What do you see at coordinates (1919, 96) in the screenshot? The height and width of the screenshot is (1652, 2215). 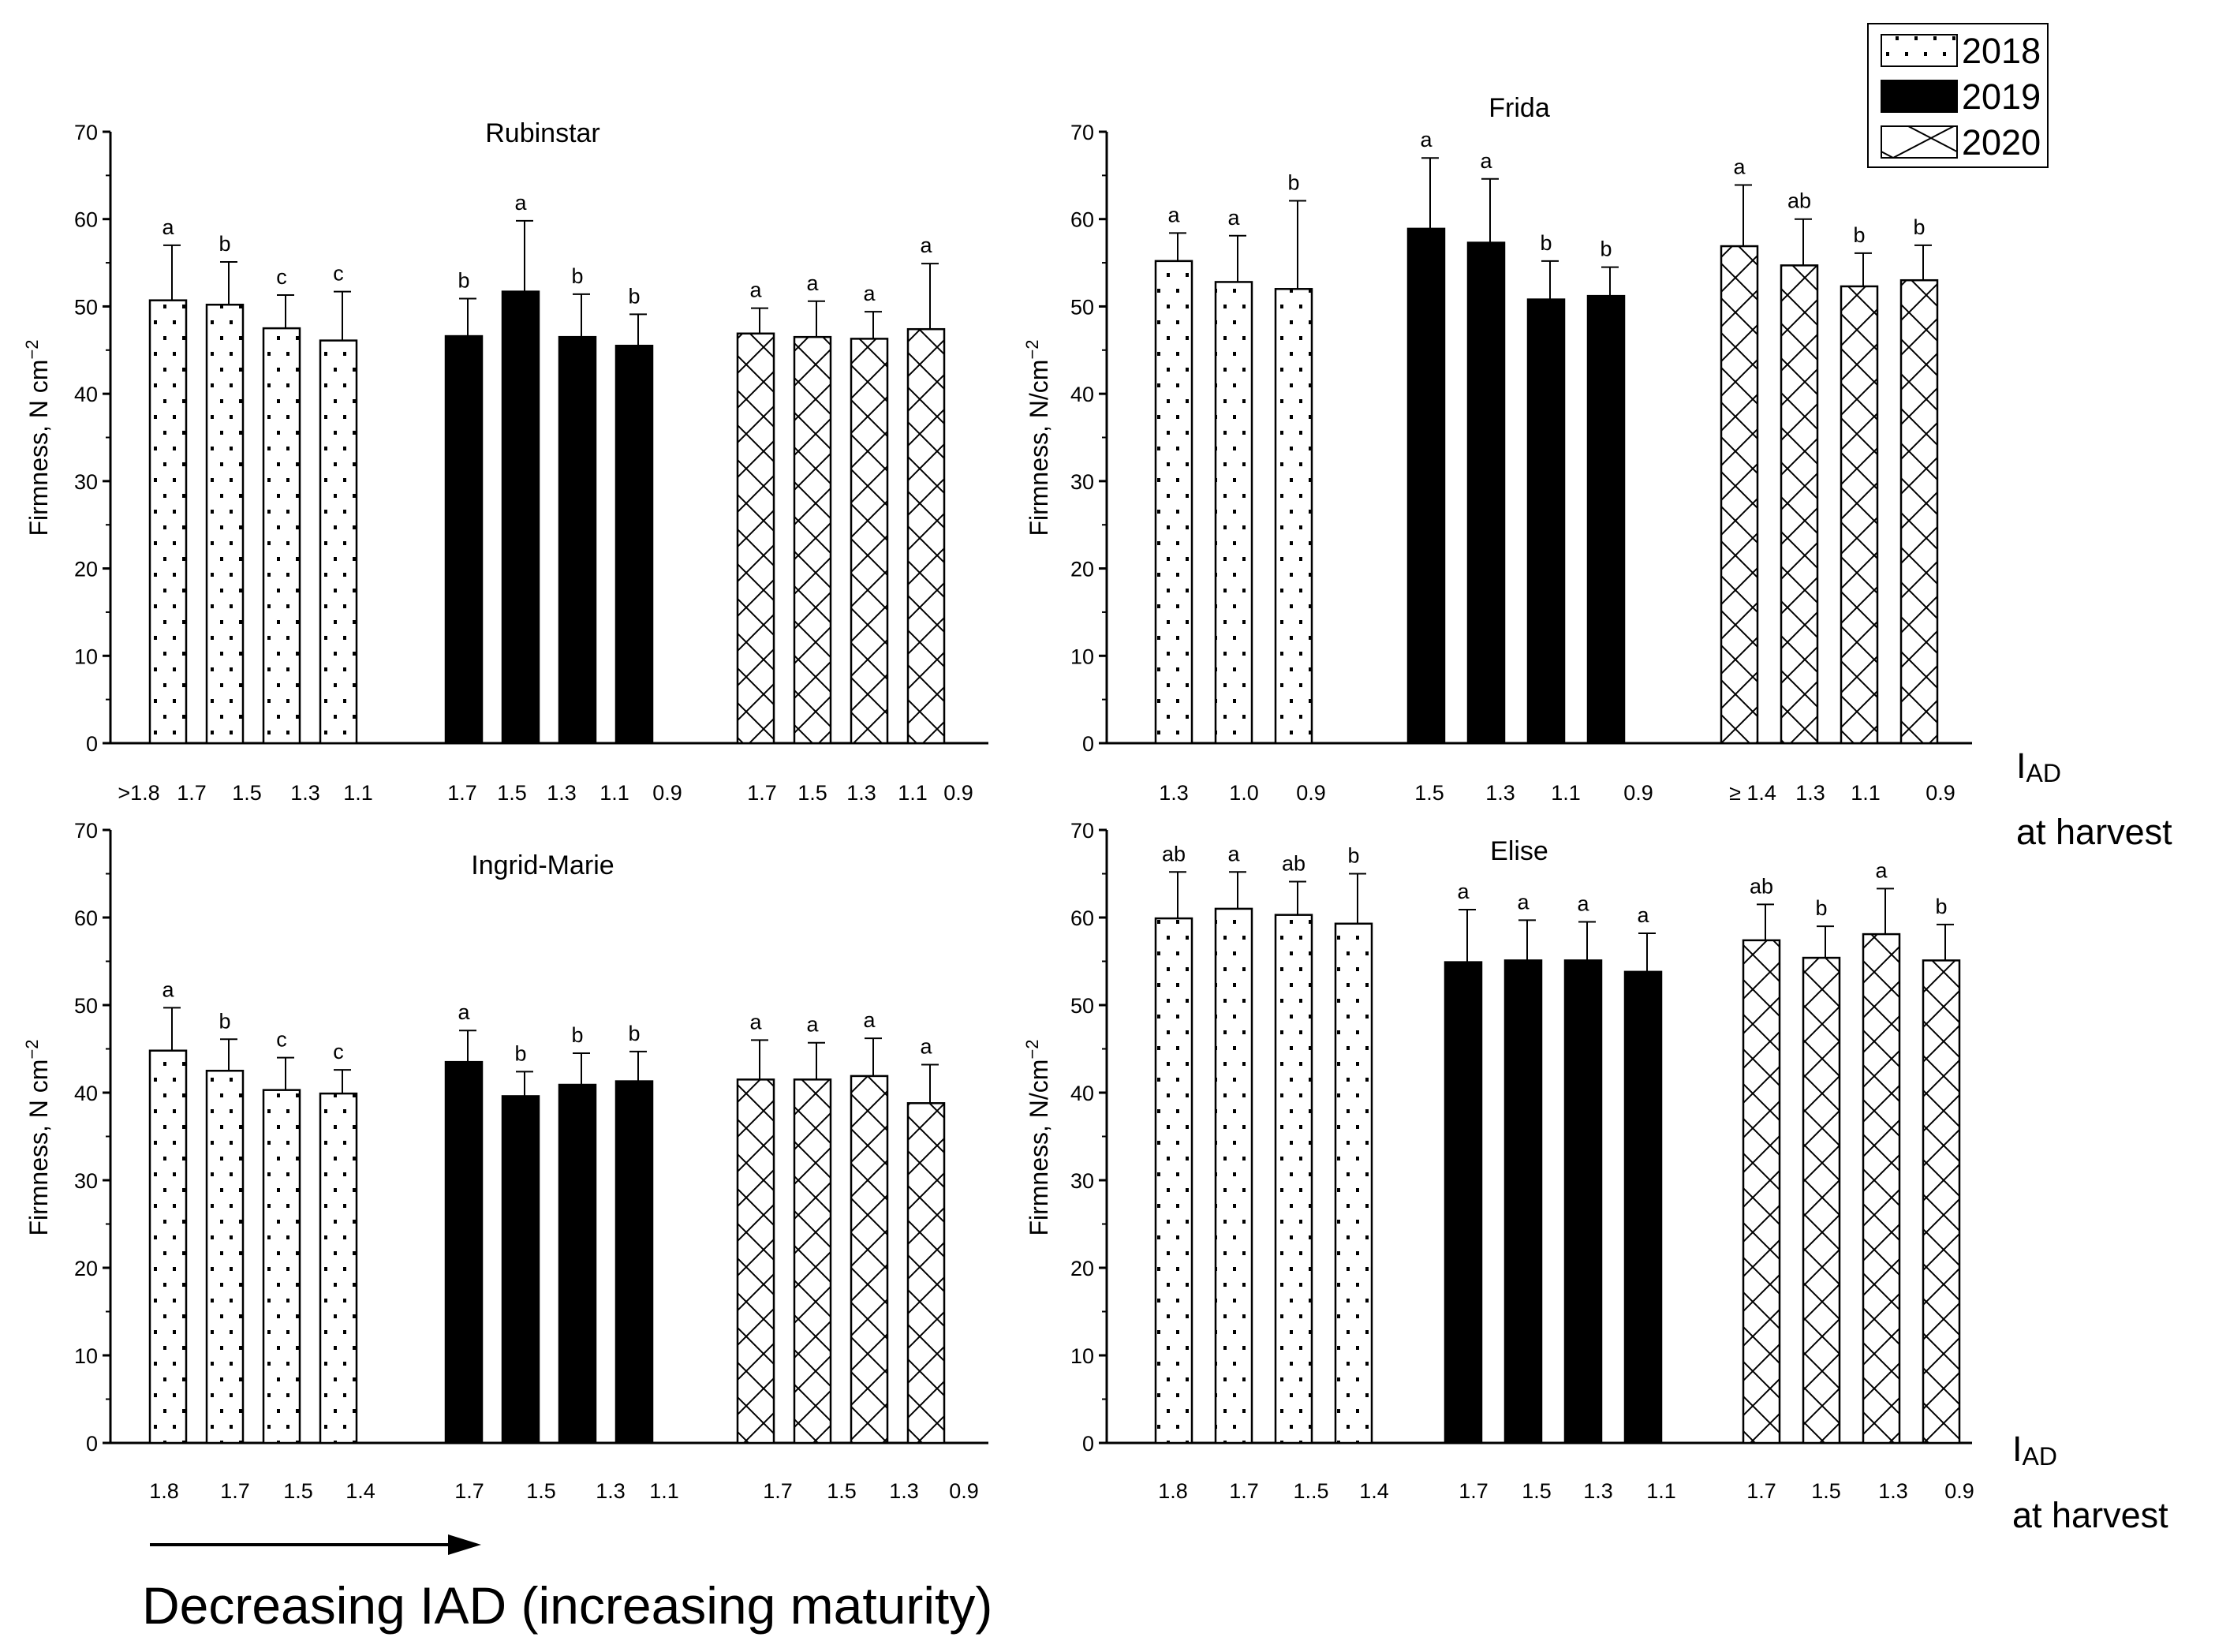 I see `legend-swatch-2019` at bounding box center [1919, 96].